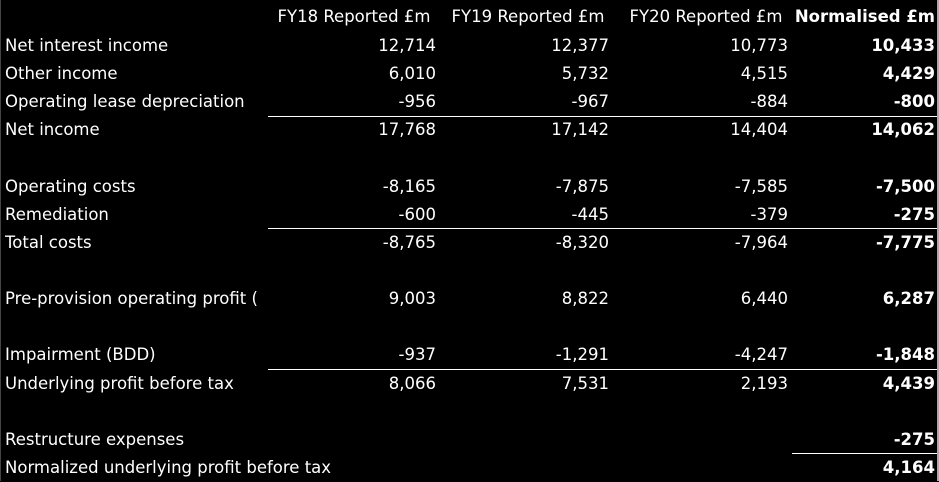 This screenshot has height=482, width=939. What do you see at coordinates (590, 214) in the screenshot?
I see `fy19-value: -445` at bounding box center [590, 214].